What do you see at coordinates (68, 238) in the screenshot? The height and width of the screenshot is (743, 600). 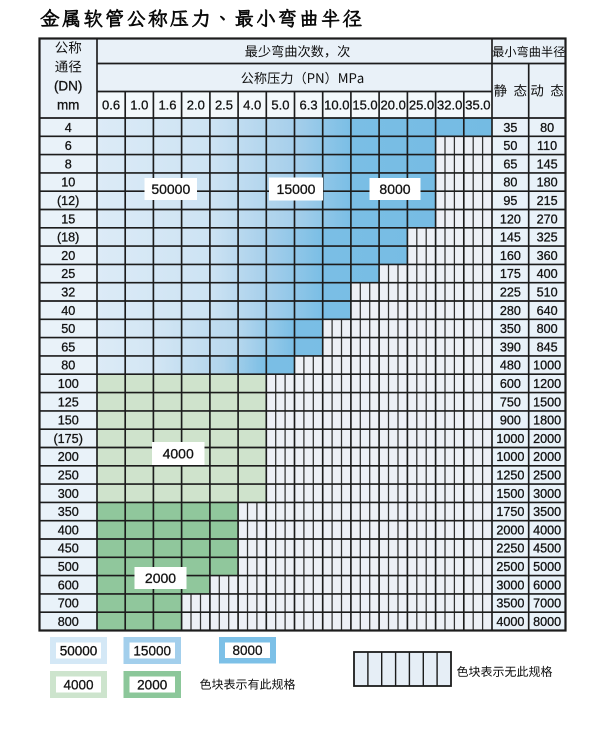 I see `svg-text: (18)` at bounding box center [68, 238].